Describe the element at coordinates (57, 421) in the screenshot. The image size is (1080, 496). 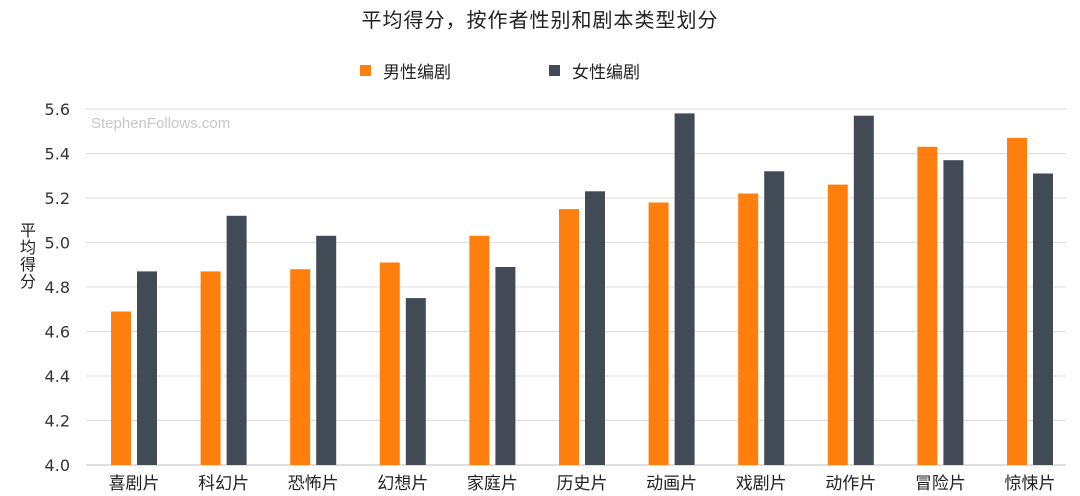
I see `y-tick-label: 4.2` at that location.